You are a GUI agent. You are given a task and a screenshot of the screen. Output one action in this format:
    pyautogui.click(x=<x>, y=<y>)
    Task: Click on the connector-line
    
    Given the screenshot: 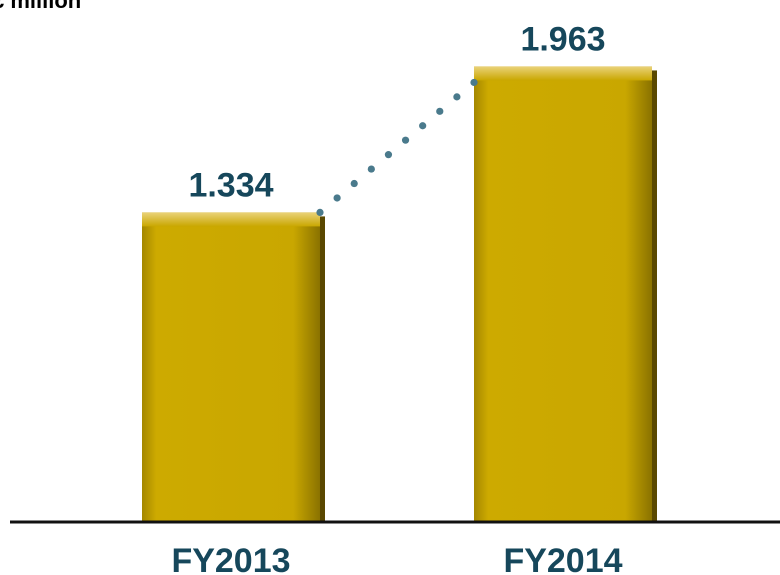 What is the action you would take?
    pyautogui.click(x=397, y=147)
    